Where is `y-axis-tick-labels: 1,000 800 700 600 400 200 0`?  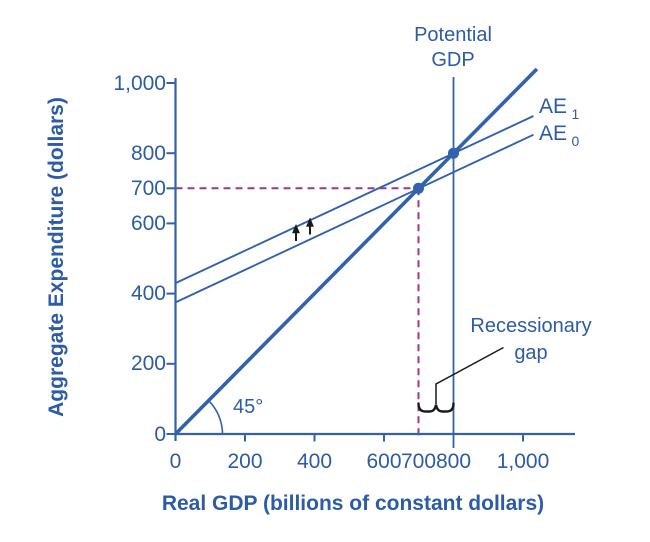
y-axis-tick-labels: 1,000 800 700 600 400 200 0 is located at coordinates (139, 259).